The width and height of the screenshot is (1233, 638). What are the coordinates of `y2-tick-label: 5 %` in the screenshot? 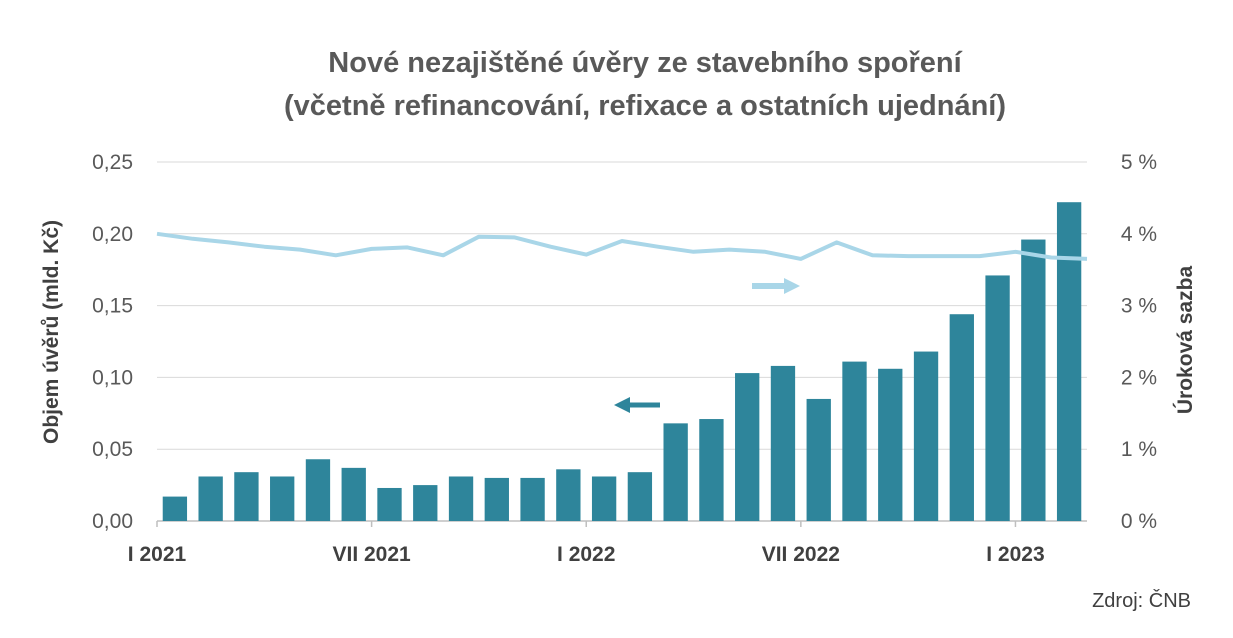 It's located at (1139, 162).